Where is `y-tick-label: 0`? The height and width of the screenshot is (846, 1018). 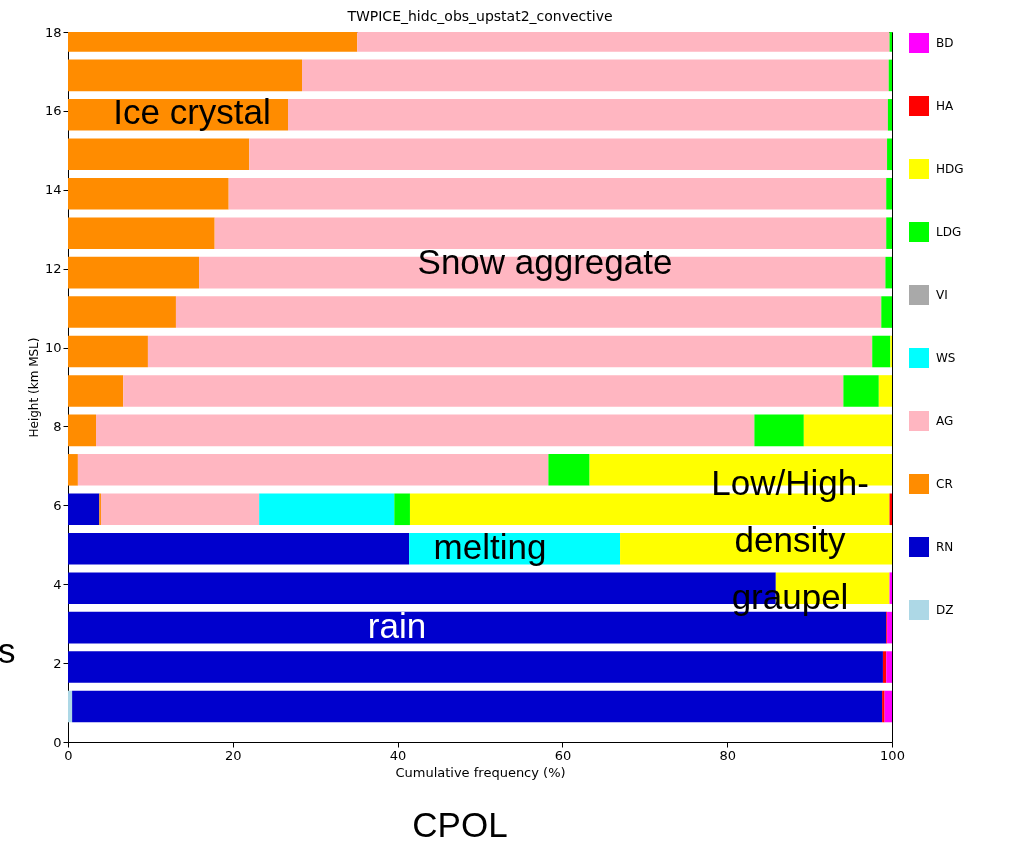 y-tick-label: 0 is located at coordinates (57, 742).